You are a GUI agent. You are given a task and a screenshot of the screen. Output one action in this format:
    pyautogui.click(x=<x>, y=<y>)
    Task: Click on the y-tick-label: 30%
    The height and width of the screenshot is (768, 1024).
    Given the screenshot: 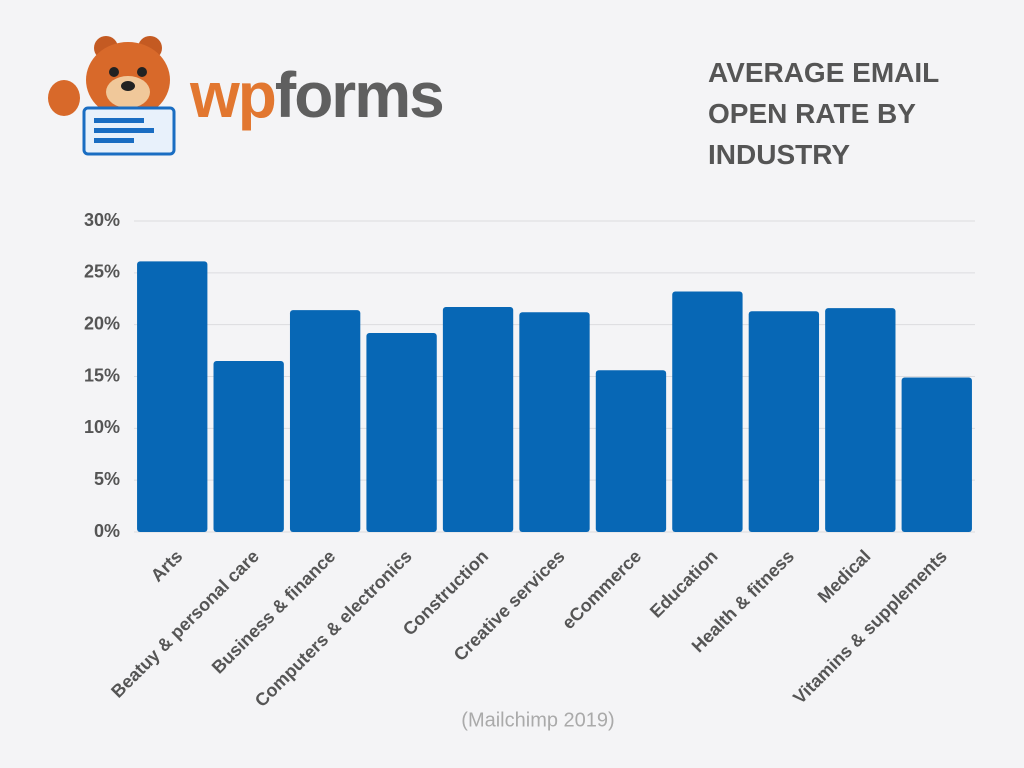 What is the action you would take?
    pyautogui.click(x=102, y=220)
    